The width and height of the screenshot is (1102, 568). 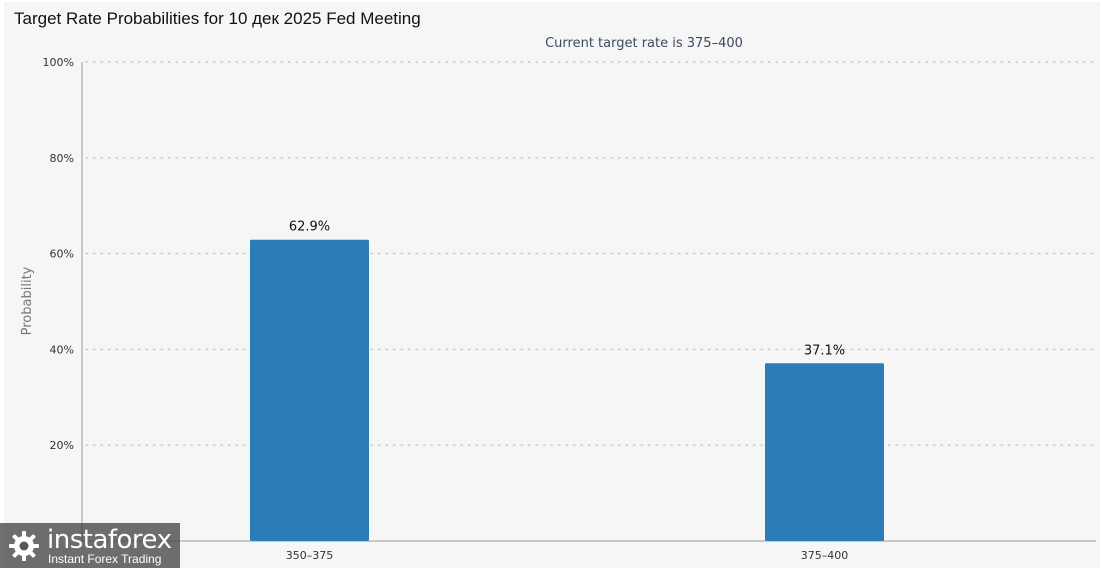 I want to click on x-tick-labels: 350–375 375–400, so click(x=567, y=555).